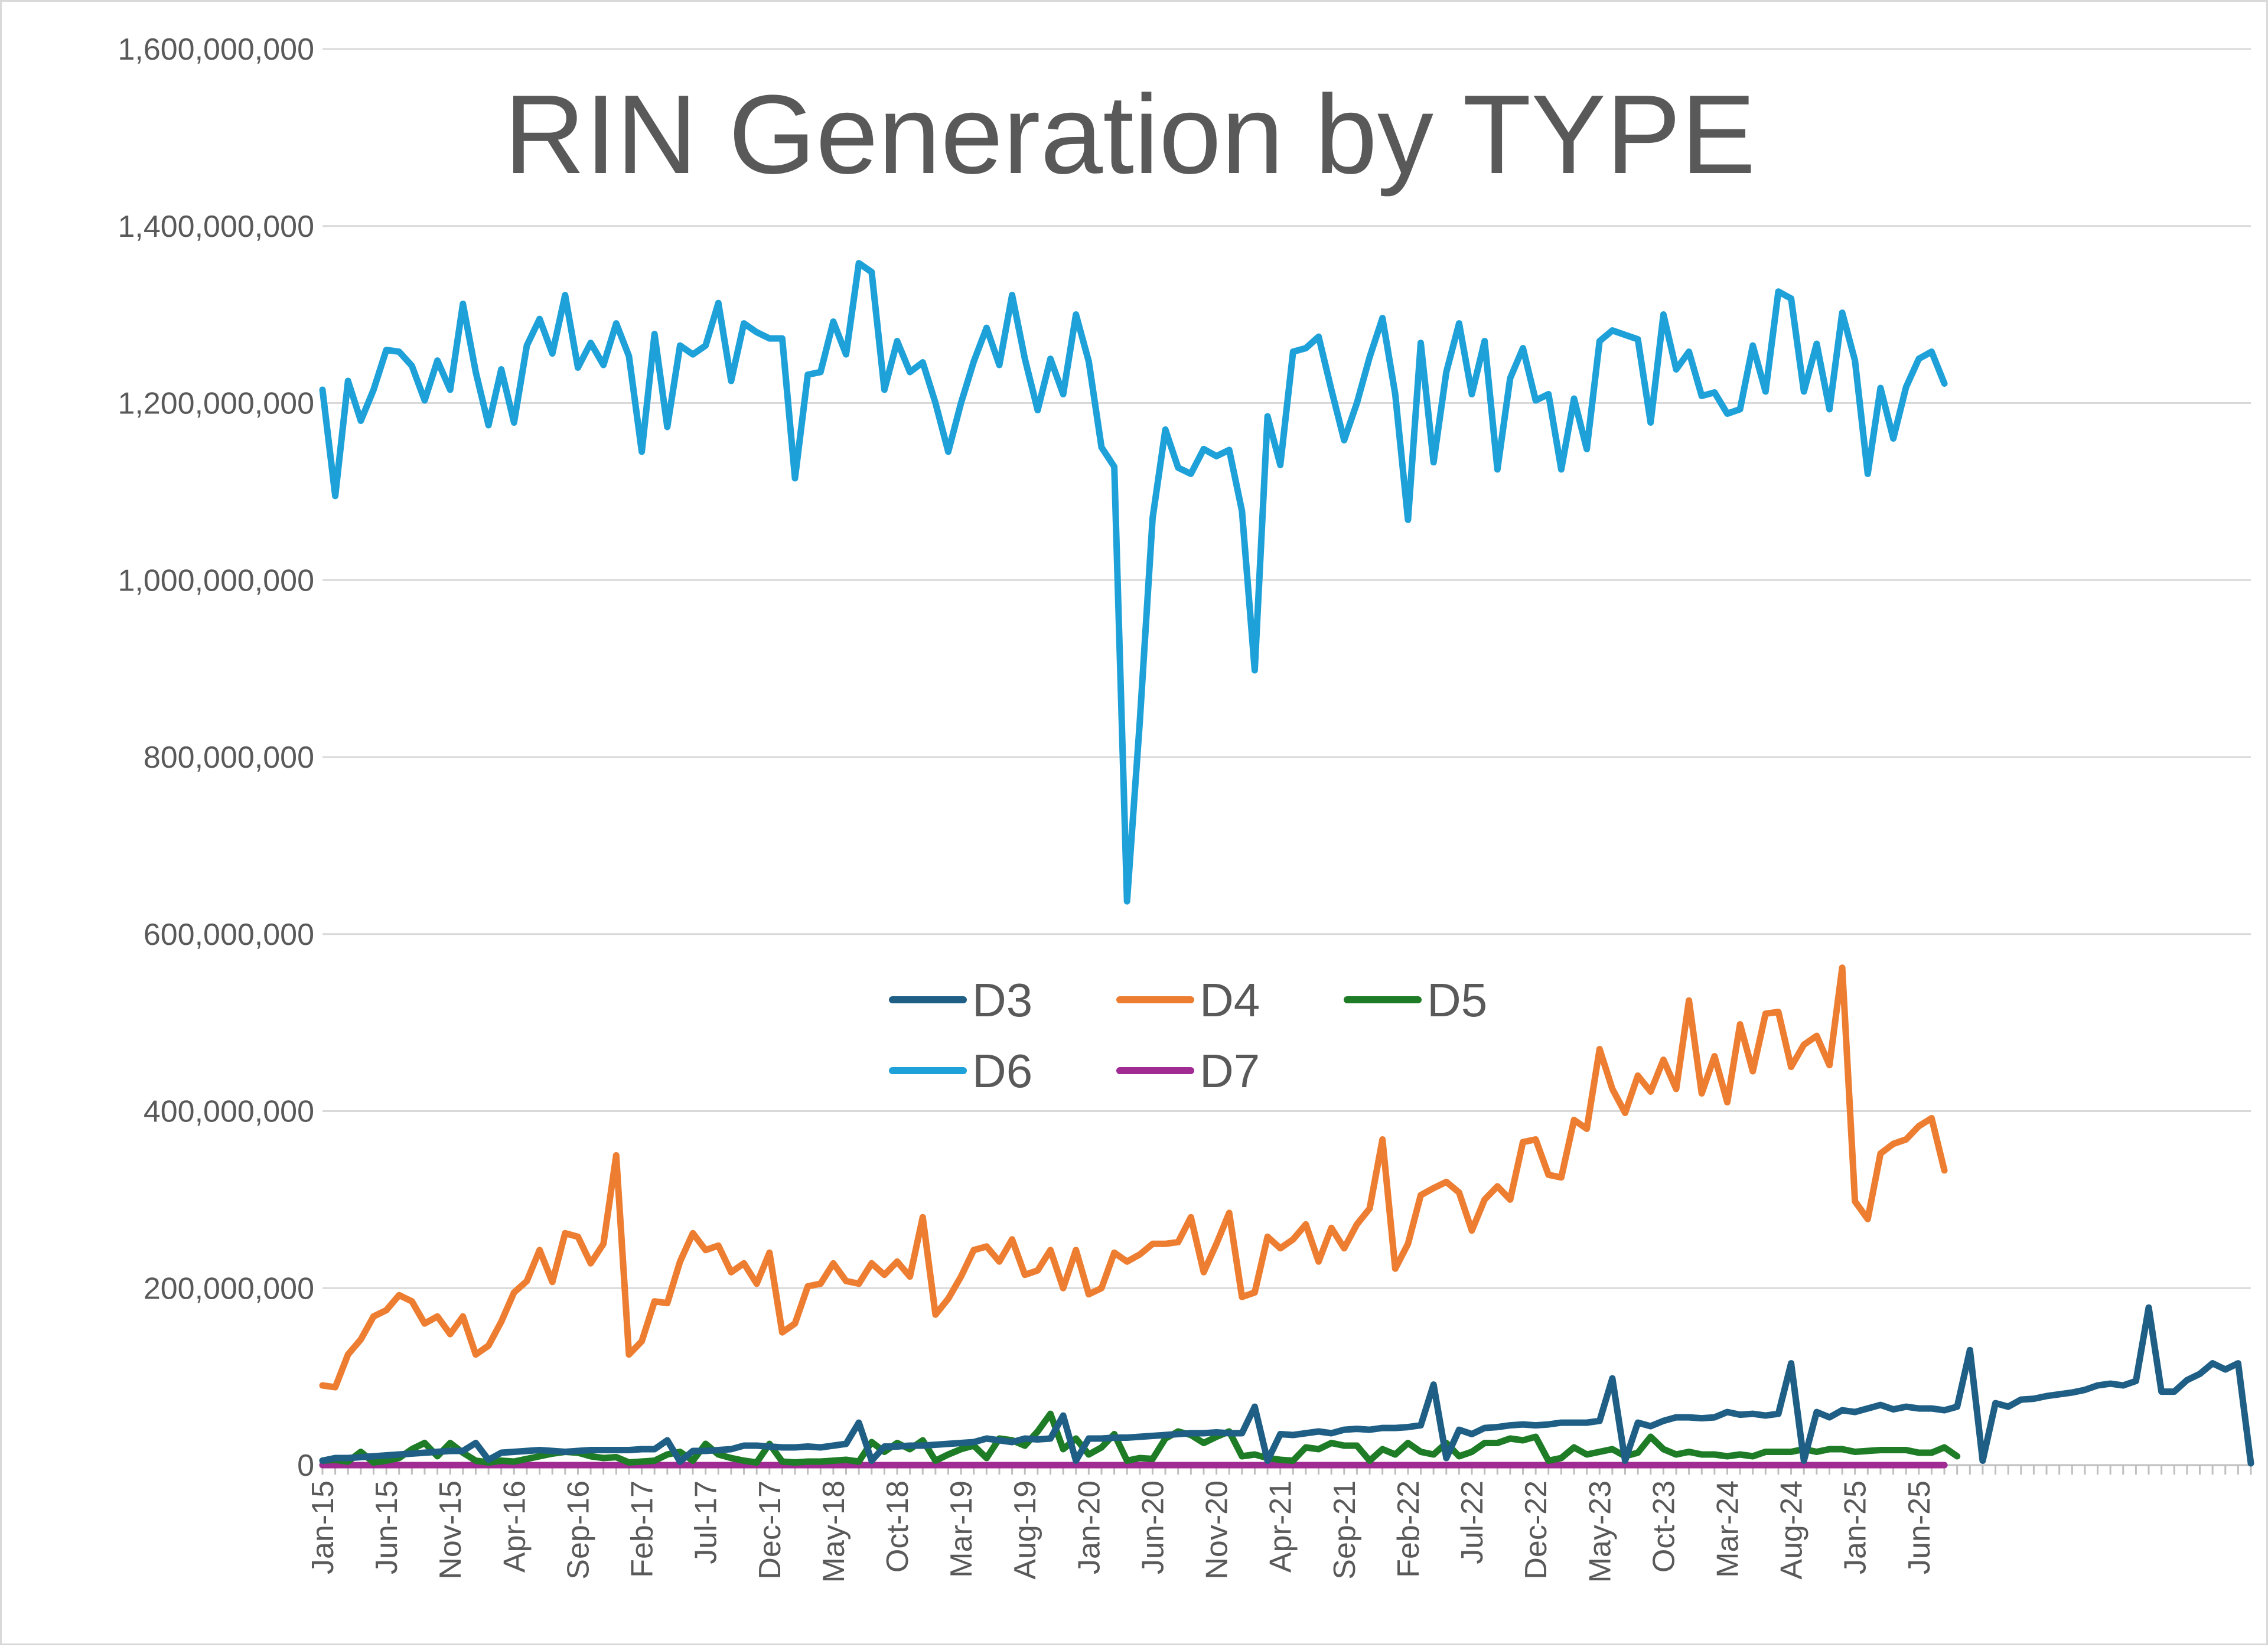 This screenshot has height=1647, width=2268. What do you see at coordinates (1600, 1532) in the screenshot?
I see `x-tick-label: May-23` at bounding box center [1600, 1532].